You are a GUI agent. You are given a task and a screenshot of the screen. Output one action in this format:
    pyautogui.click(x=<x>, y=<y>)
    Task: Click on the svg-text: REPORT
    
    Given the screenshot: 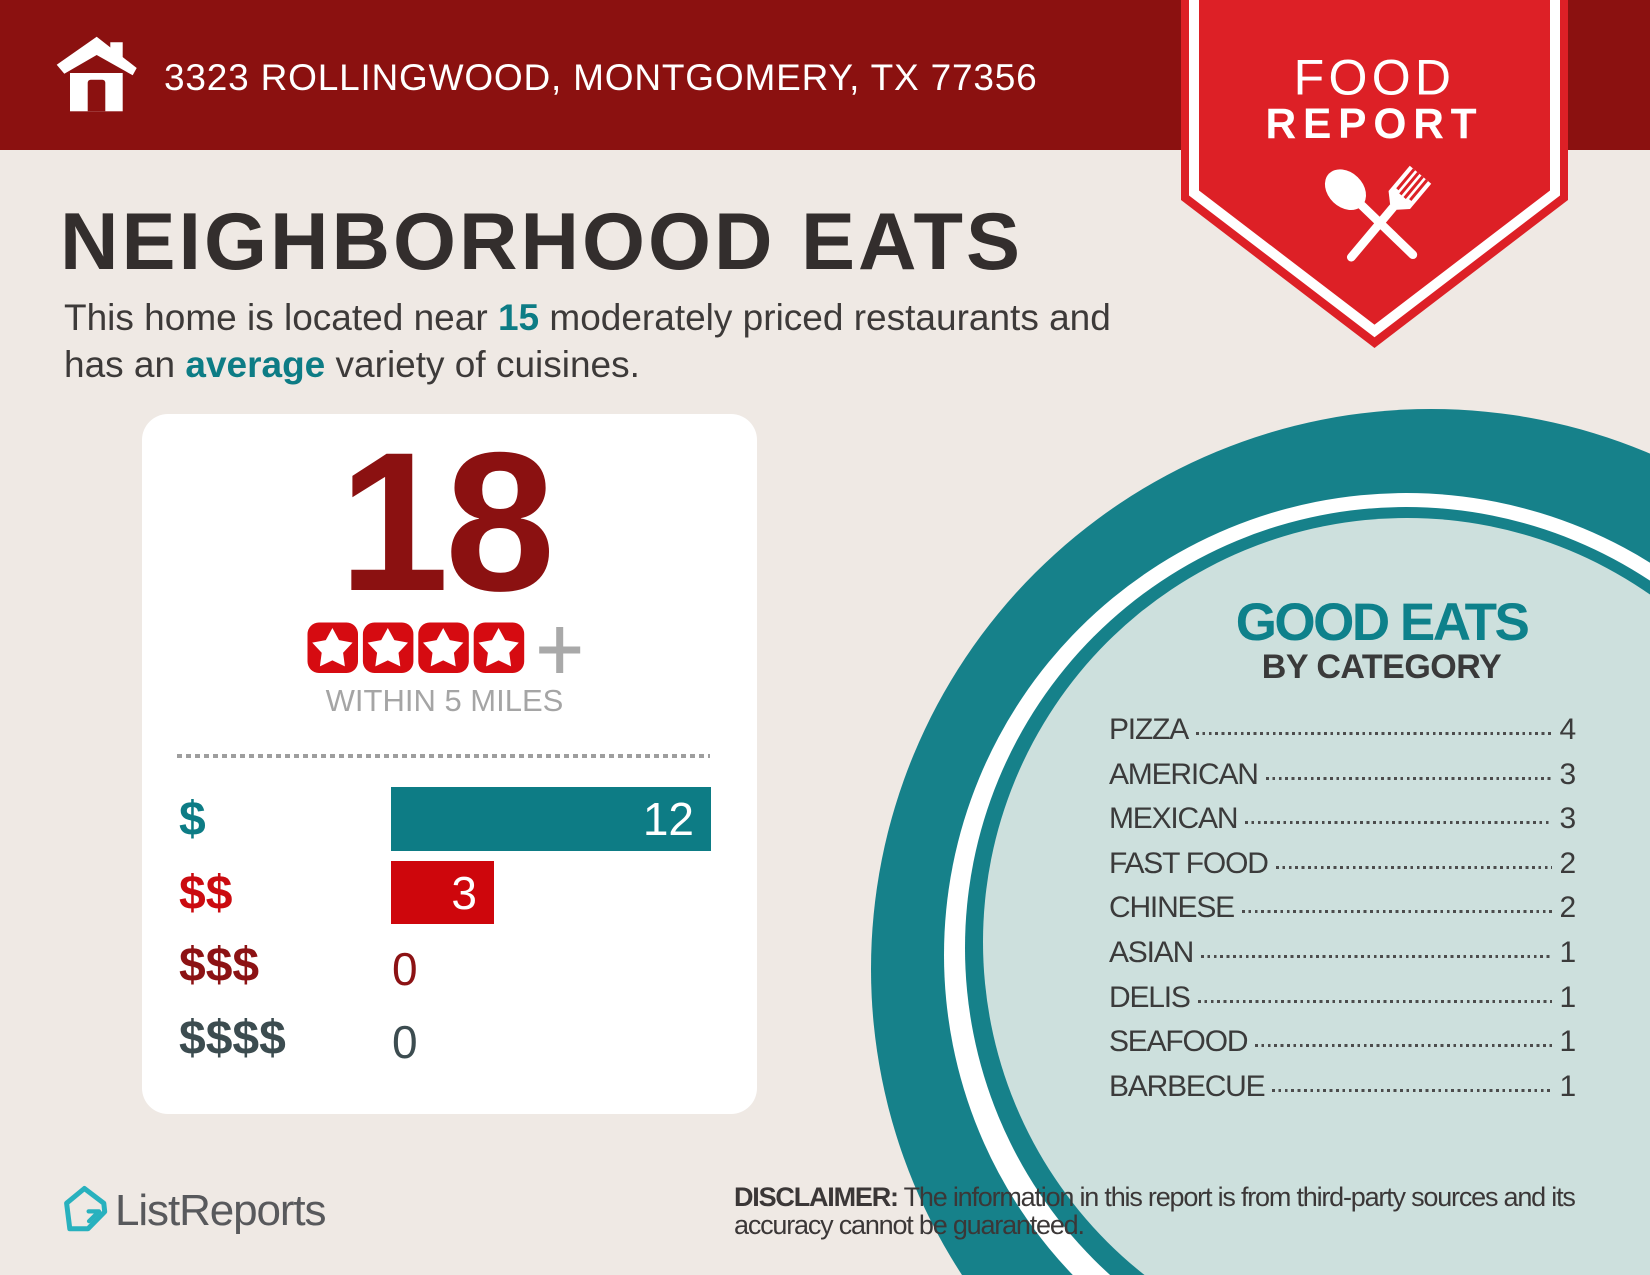 What is the action you would take?
    pyautogui.click(x=1375, y=124)
    